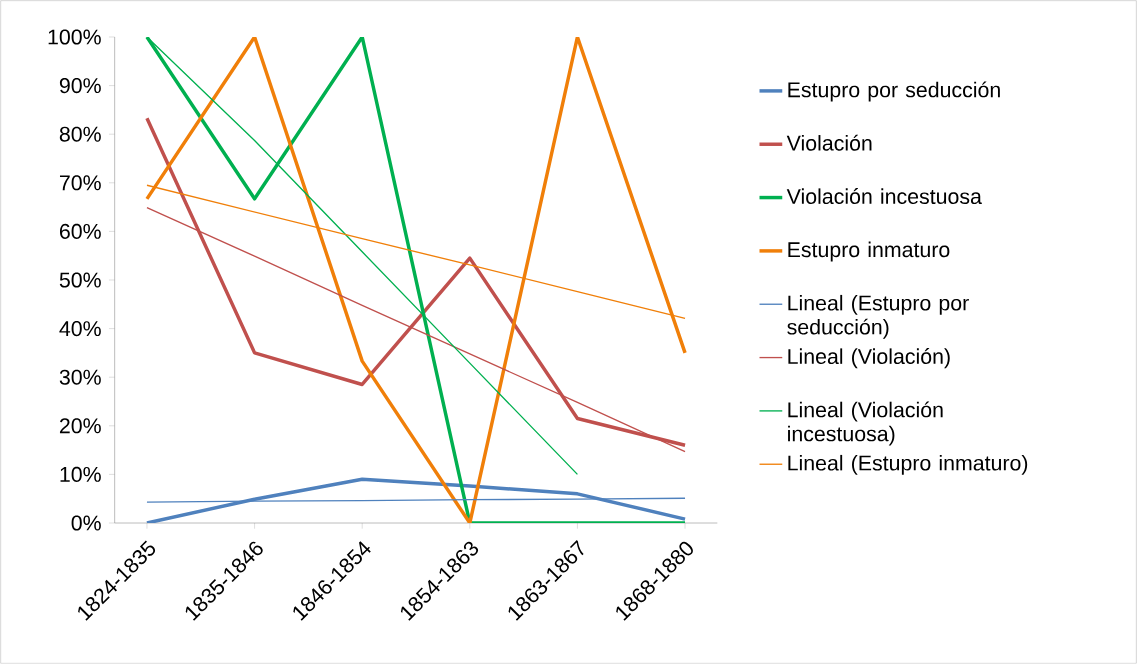  What do you see at coordinates (884, 196) in the screenshot?
I see `legend-label: Violación incestuosa` at bounding box center [884, 196].